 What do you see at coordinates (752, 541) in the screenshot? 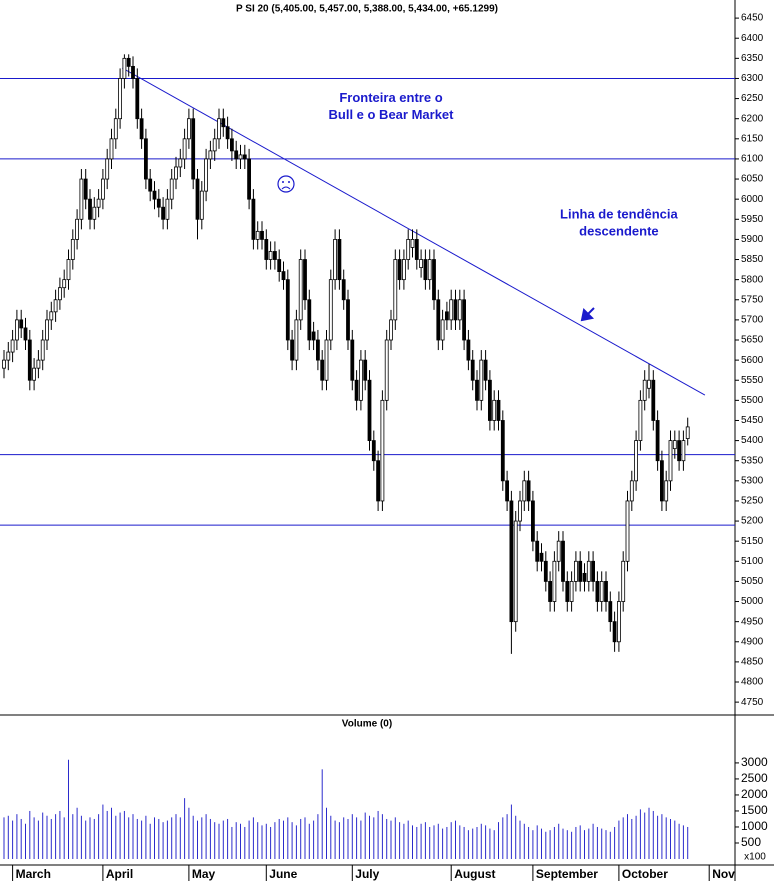
I see `y-tick-label: 5150` at bounding box center [752, 541].